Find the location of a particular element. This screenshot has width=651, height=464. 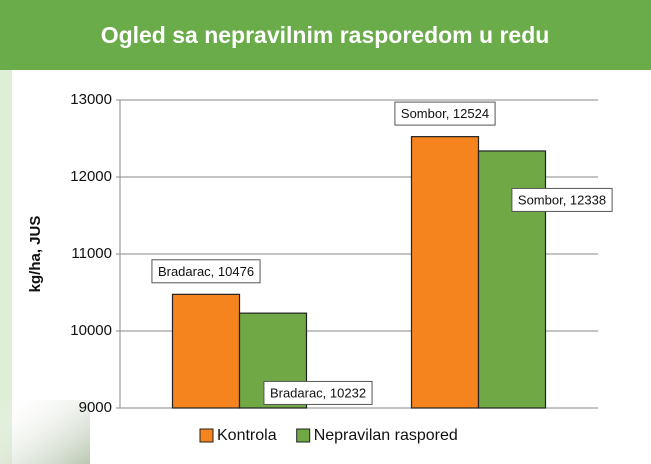

data-label: Bradarac, 10476 is located at coordinates (206, 271).